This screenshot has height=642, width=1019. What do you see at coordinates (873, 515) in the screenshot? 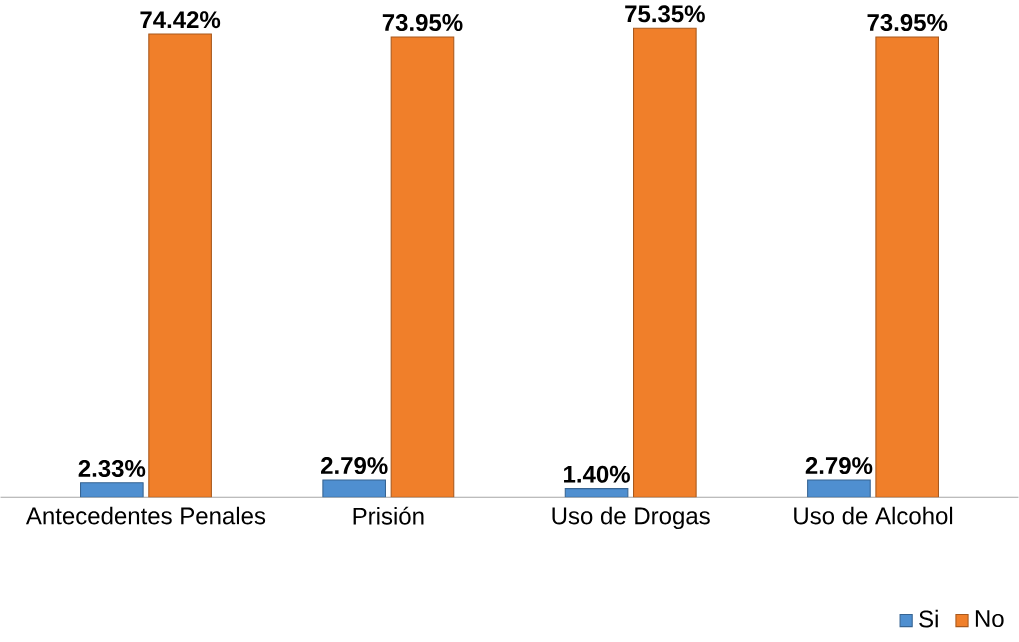
I see `x-tick-label: Uso de Alcohol` at bounding box center [873, 515].